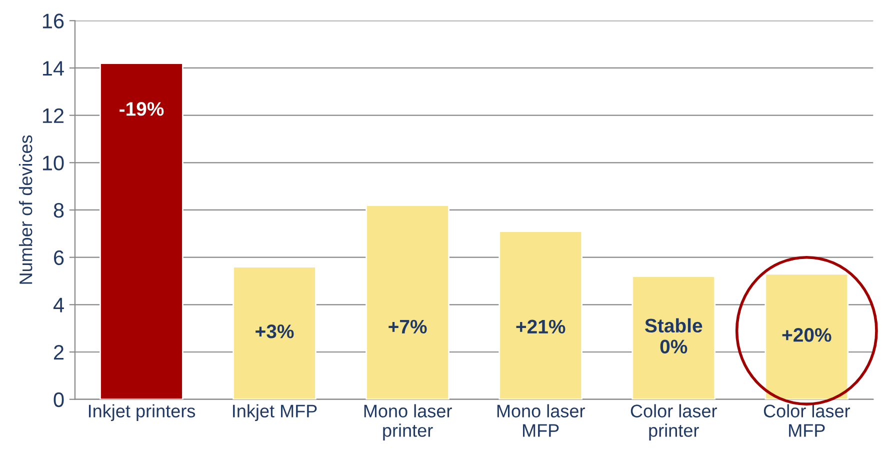  I want to click on annotation: +20%, so click(807, 335).